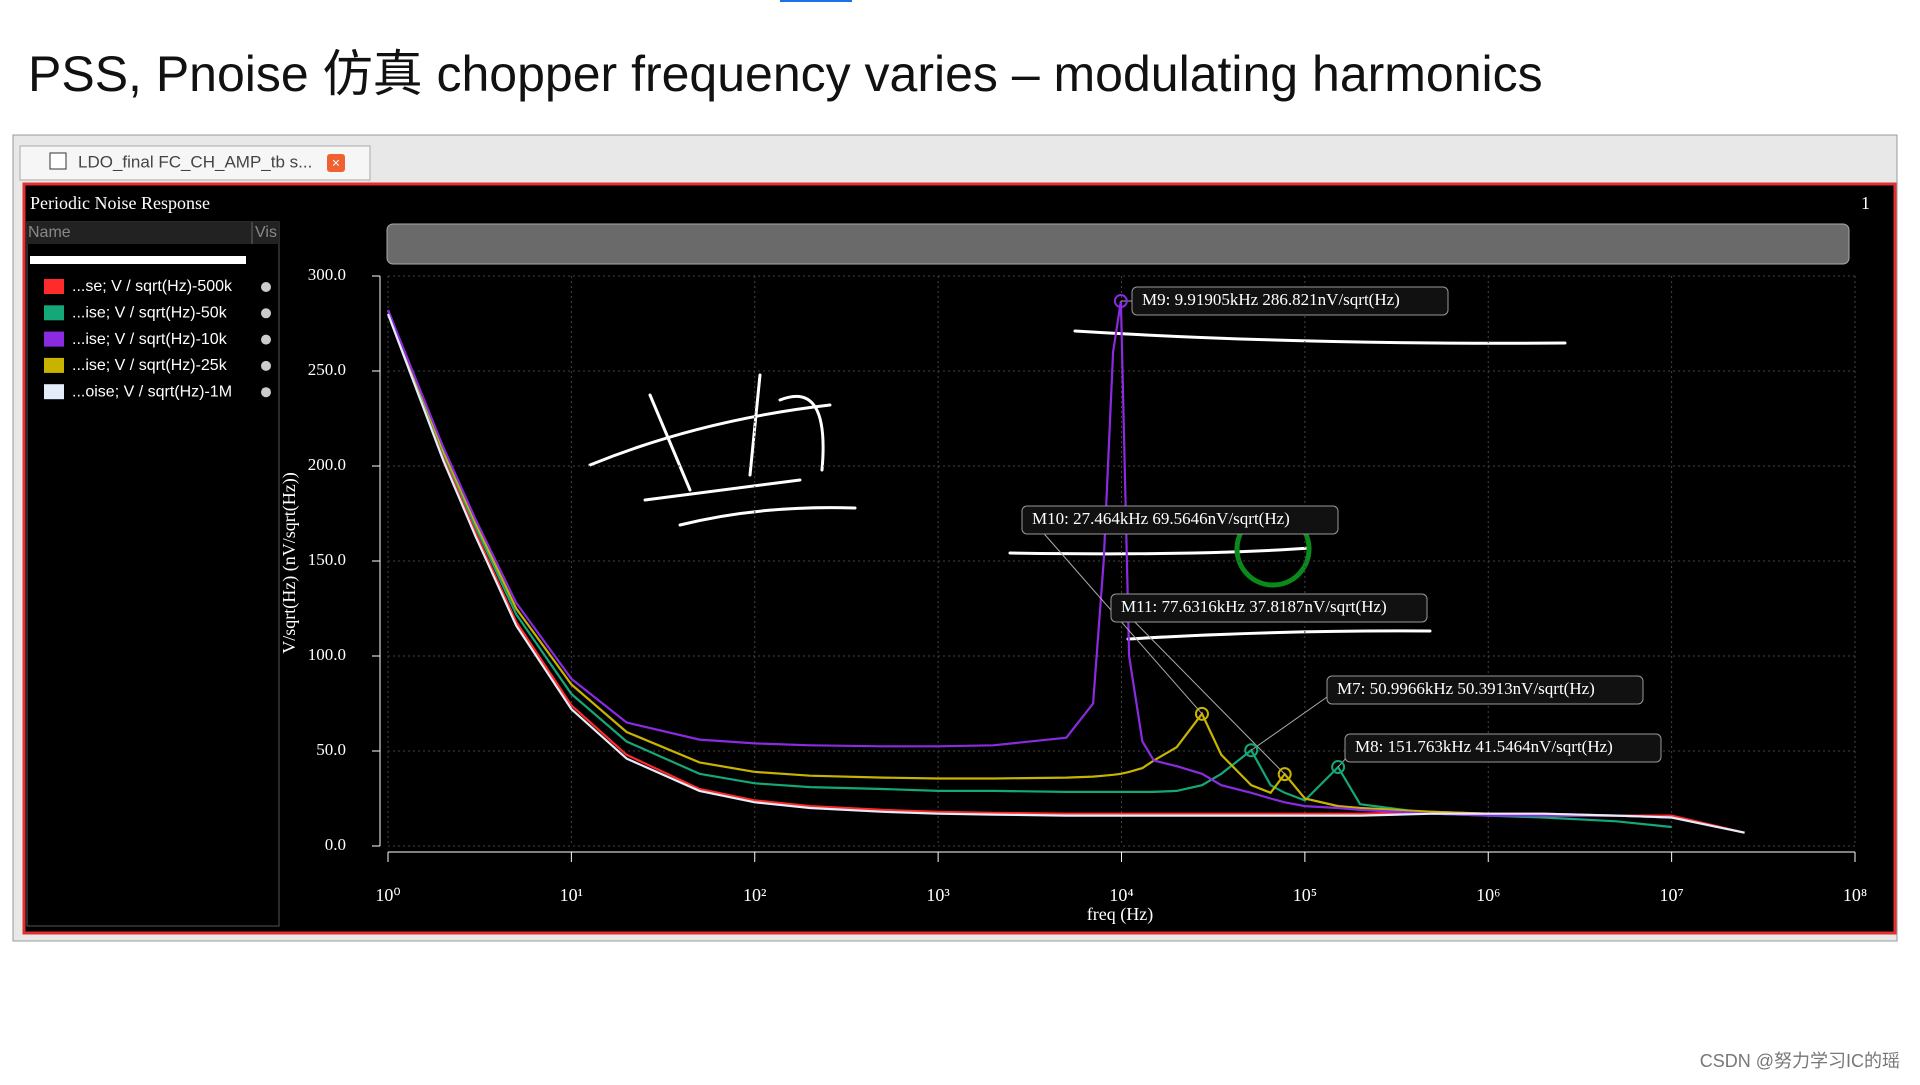 This screenshot has width=1920, height=1085. I want to click on y-tick-label: 300.0, so click(327, 274).